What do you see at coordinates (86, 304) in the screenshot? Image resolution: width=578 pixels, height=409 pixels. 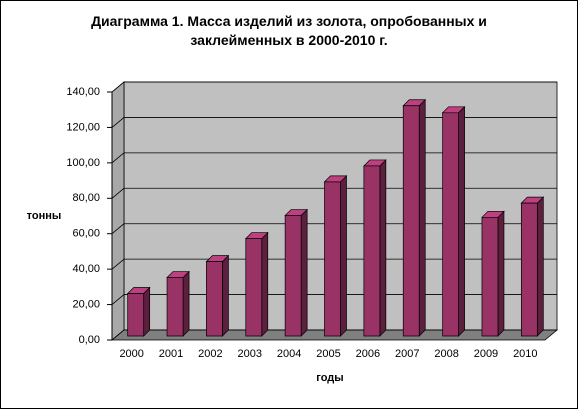 I see `y-tick-label: 20,00` at bounding box center [86, 304].